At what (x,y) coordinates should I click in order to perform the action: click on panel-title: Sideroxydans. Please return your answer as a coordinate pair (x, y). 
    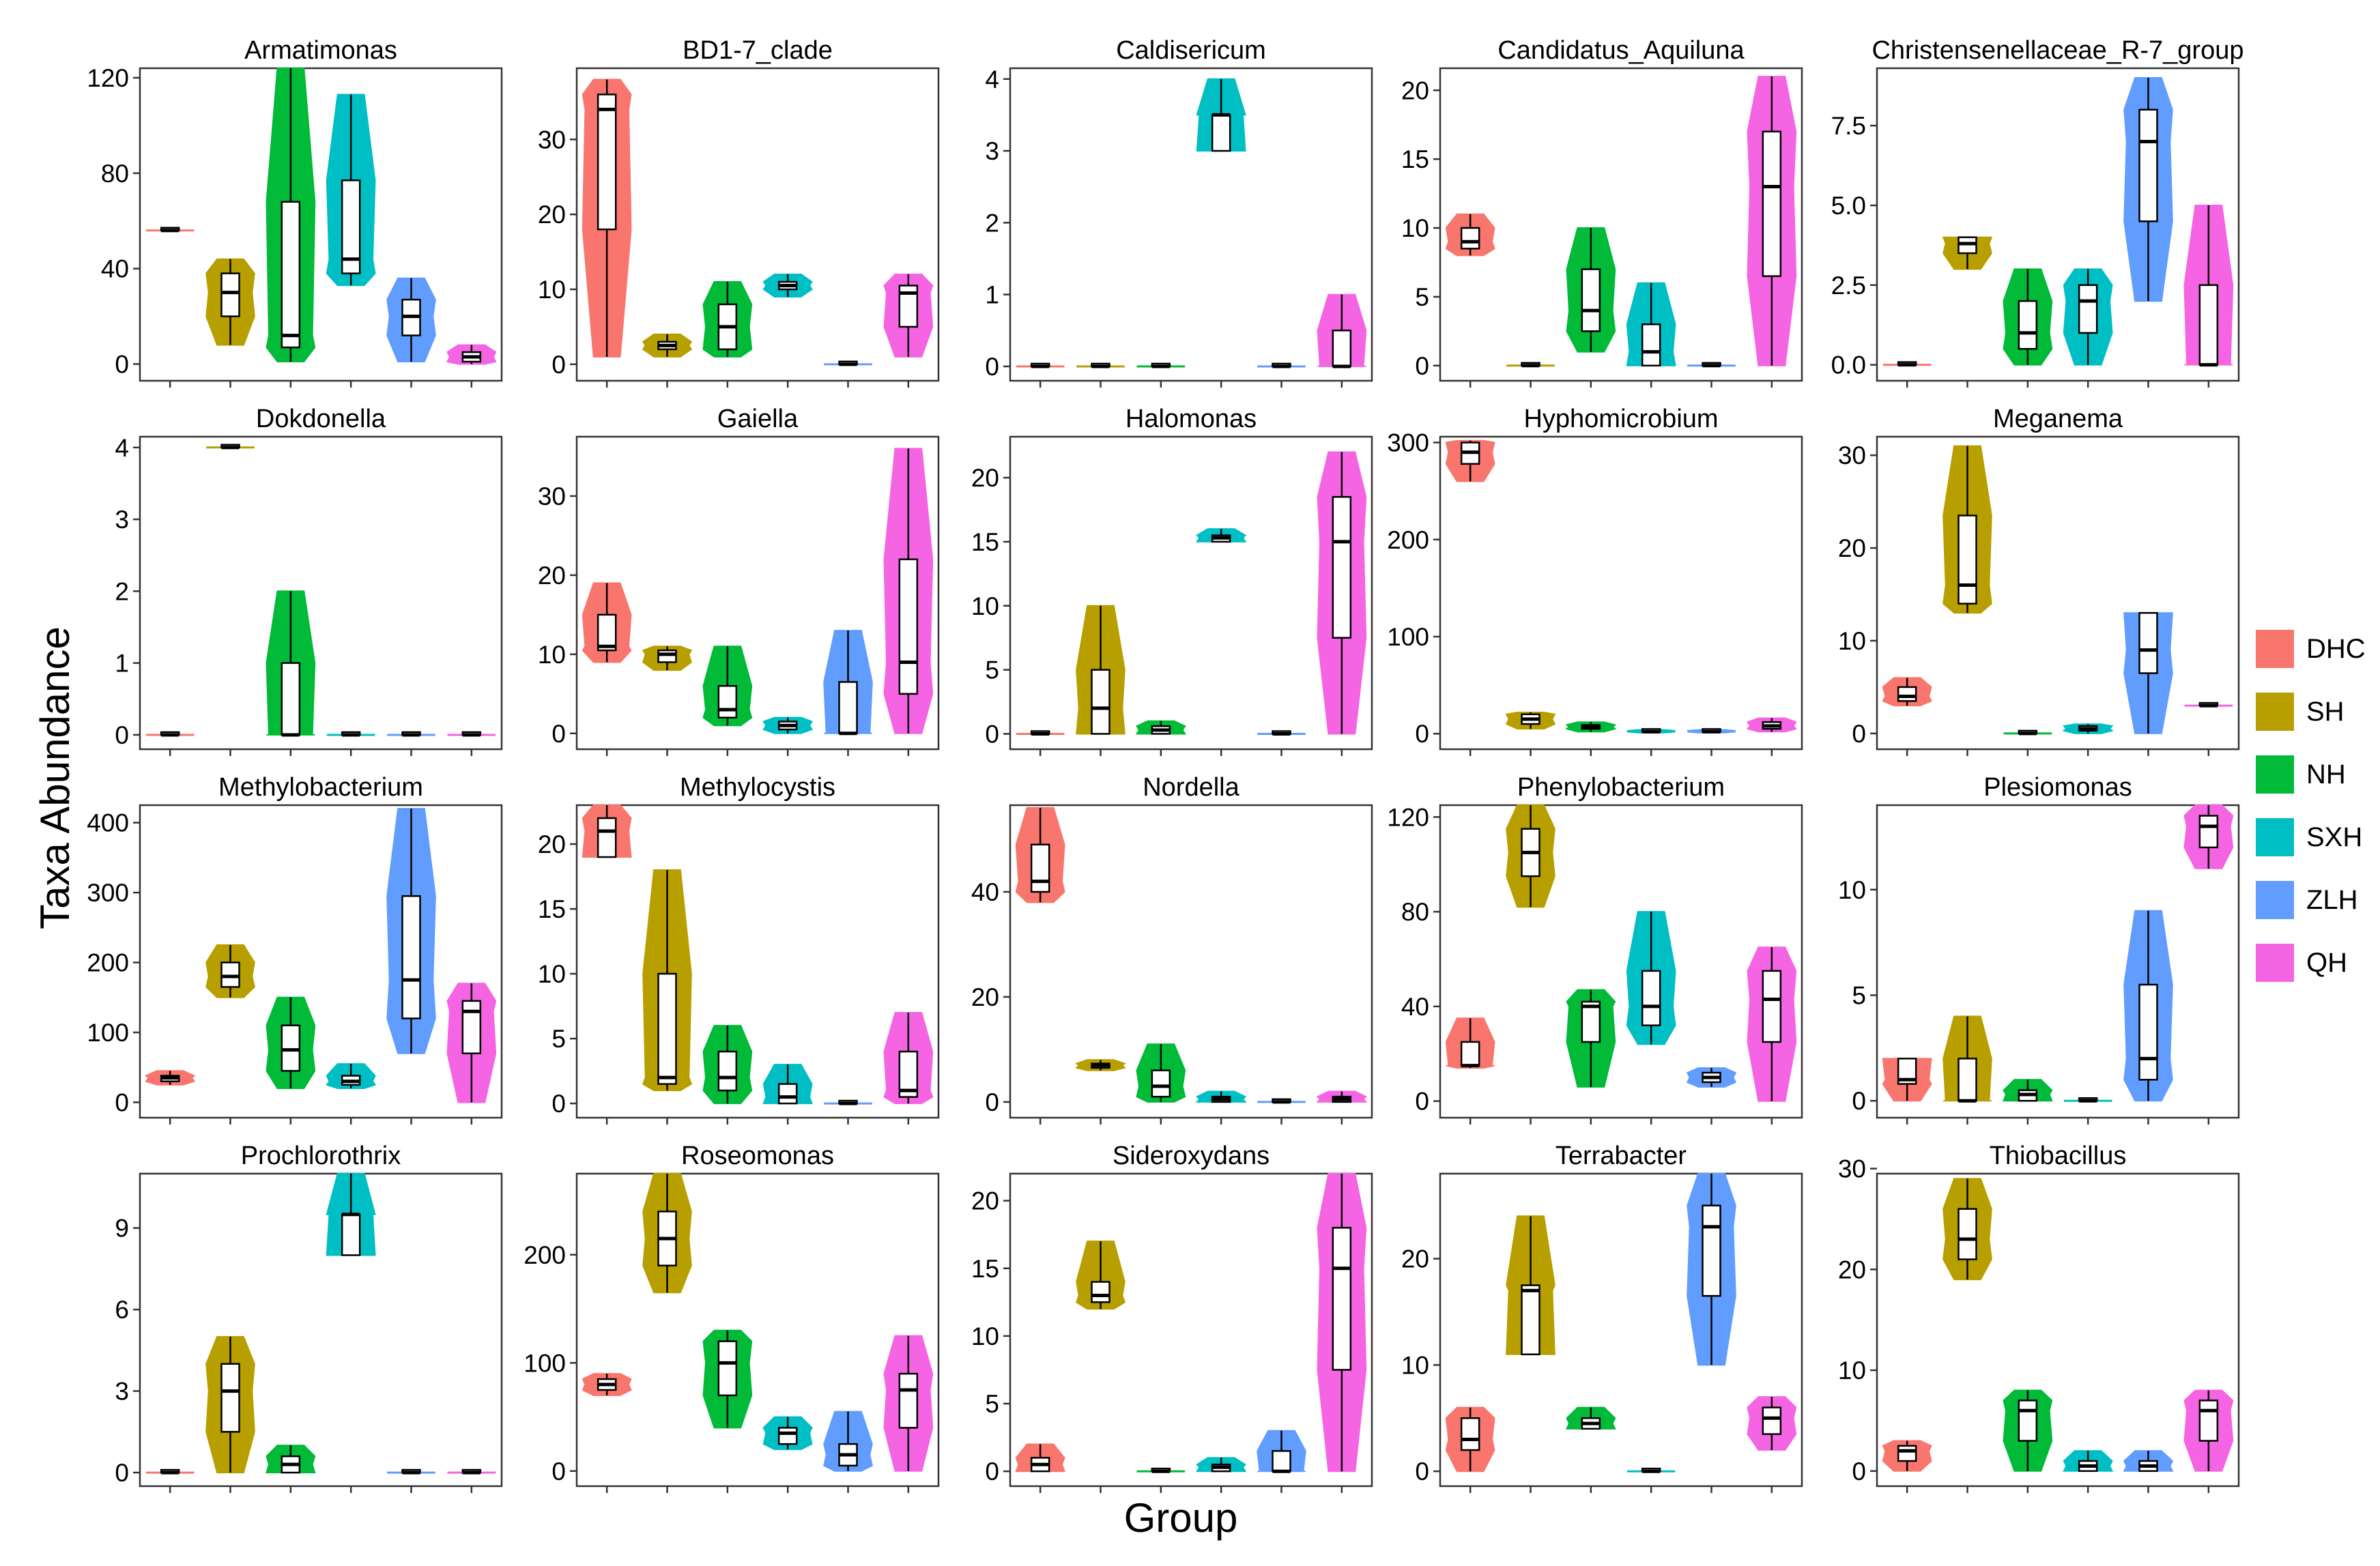
    Looking at the image, I should click on (1191, 1156).